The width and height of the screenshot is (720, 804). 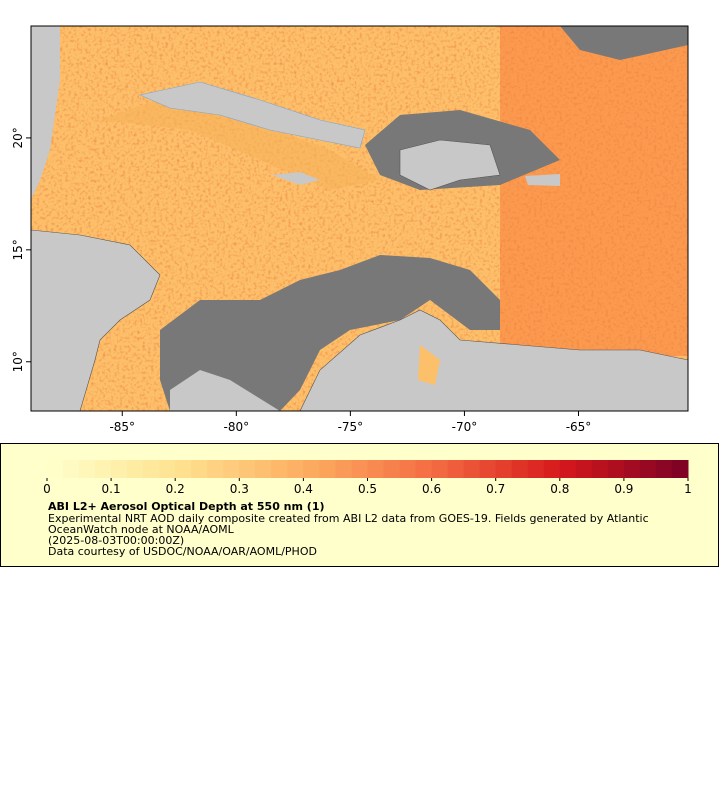 What do you see at coordinates (559, 489) in the screenshot?
I see `colorbar-tick-label: 0.8` at bounding box center [559, 489].